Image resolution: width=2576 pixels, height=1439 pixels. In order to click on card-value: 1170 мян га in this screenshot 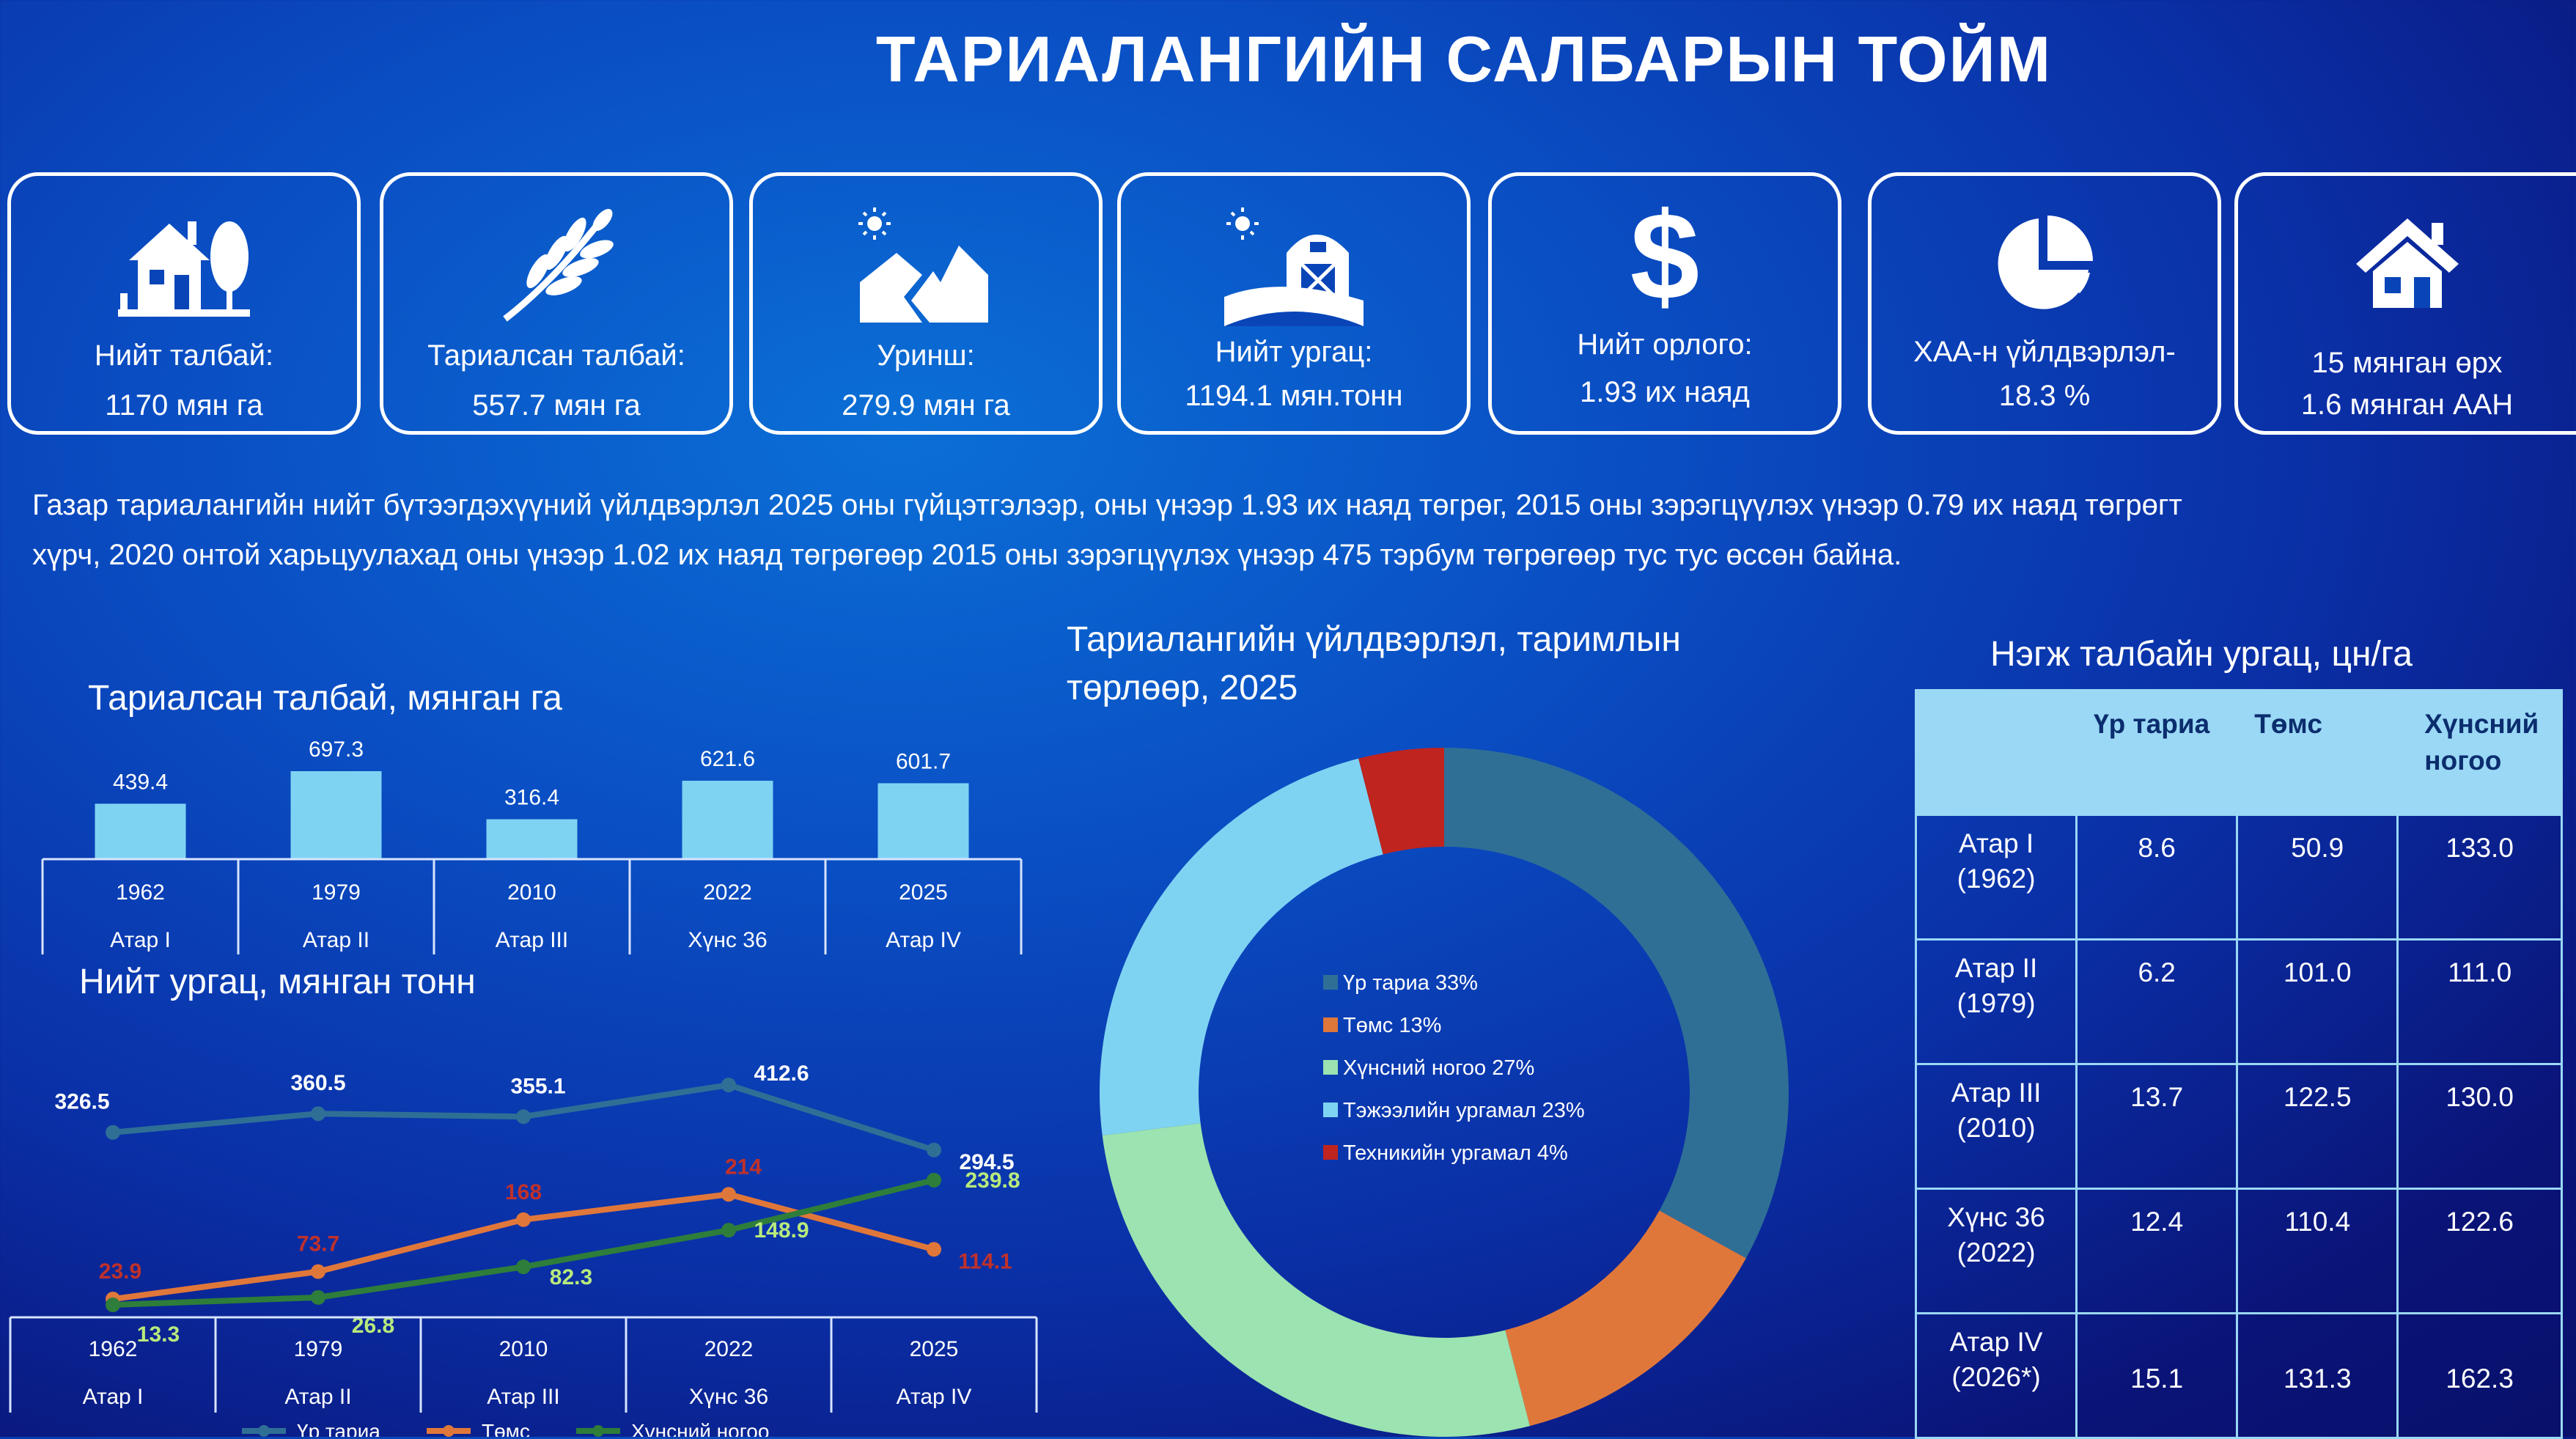, I will do `click(184, 405)`.